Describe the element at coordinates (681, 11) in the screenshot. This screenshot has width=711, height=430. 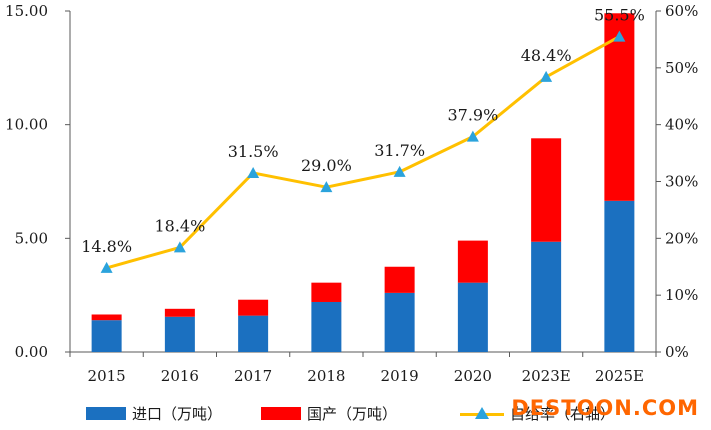
I see `right-tick-label: 60%` at that location.